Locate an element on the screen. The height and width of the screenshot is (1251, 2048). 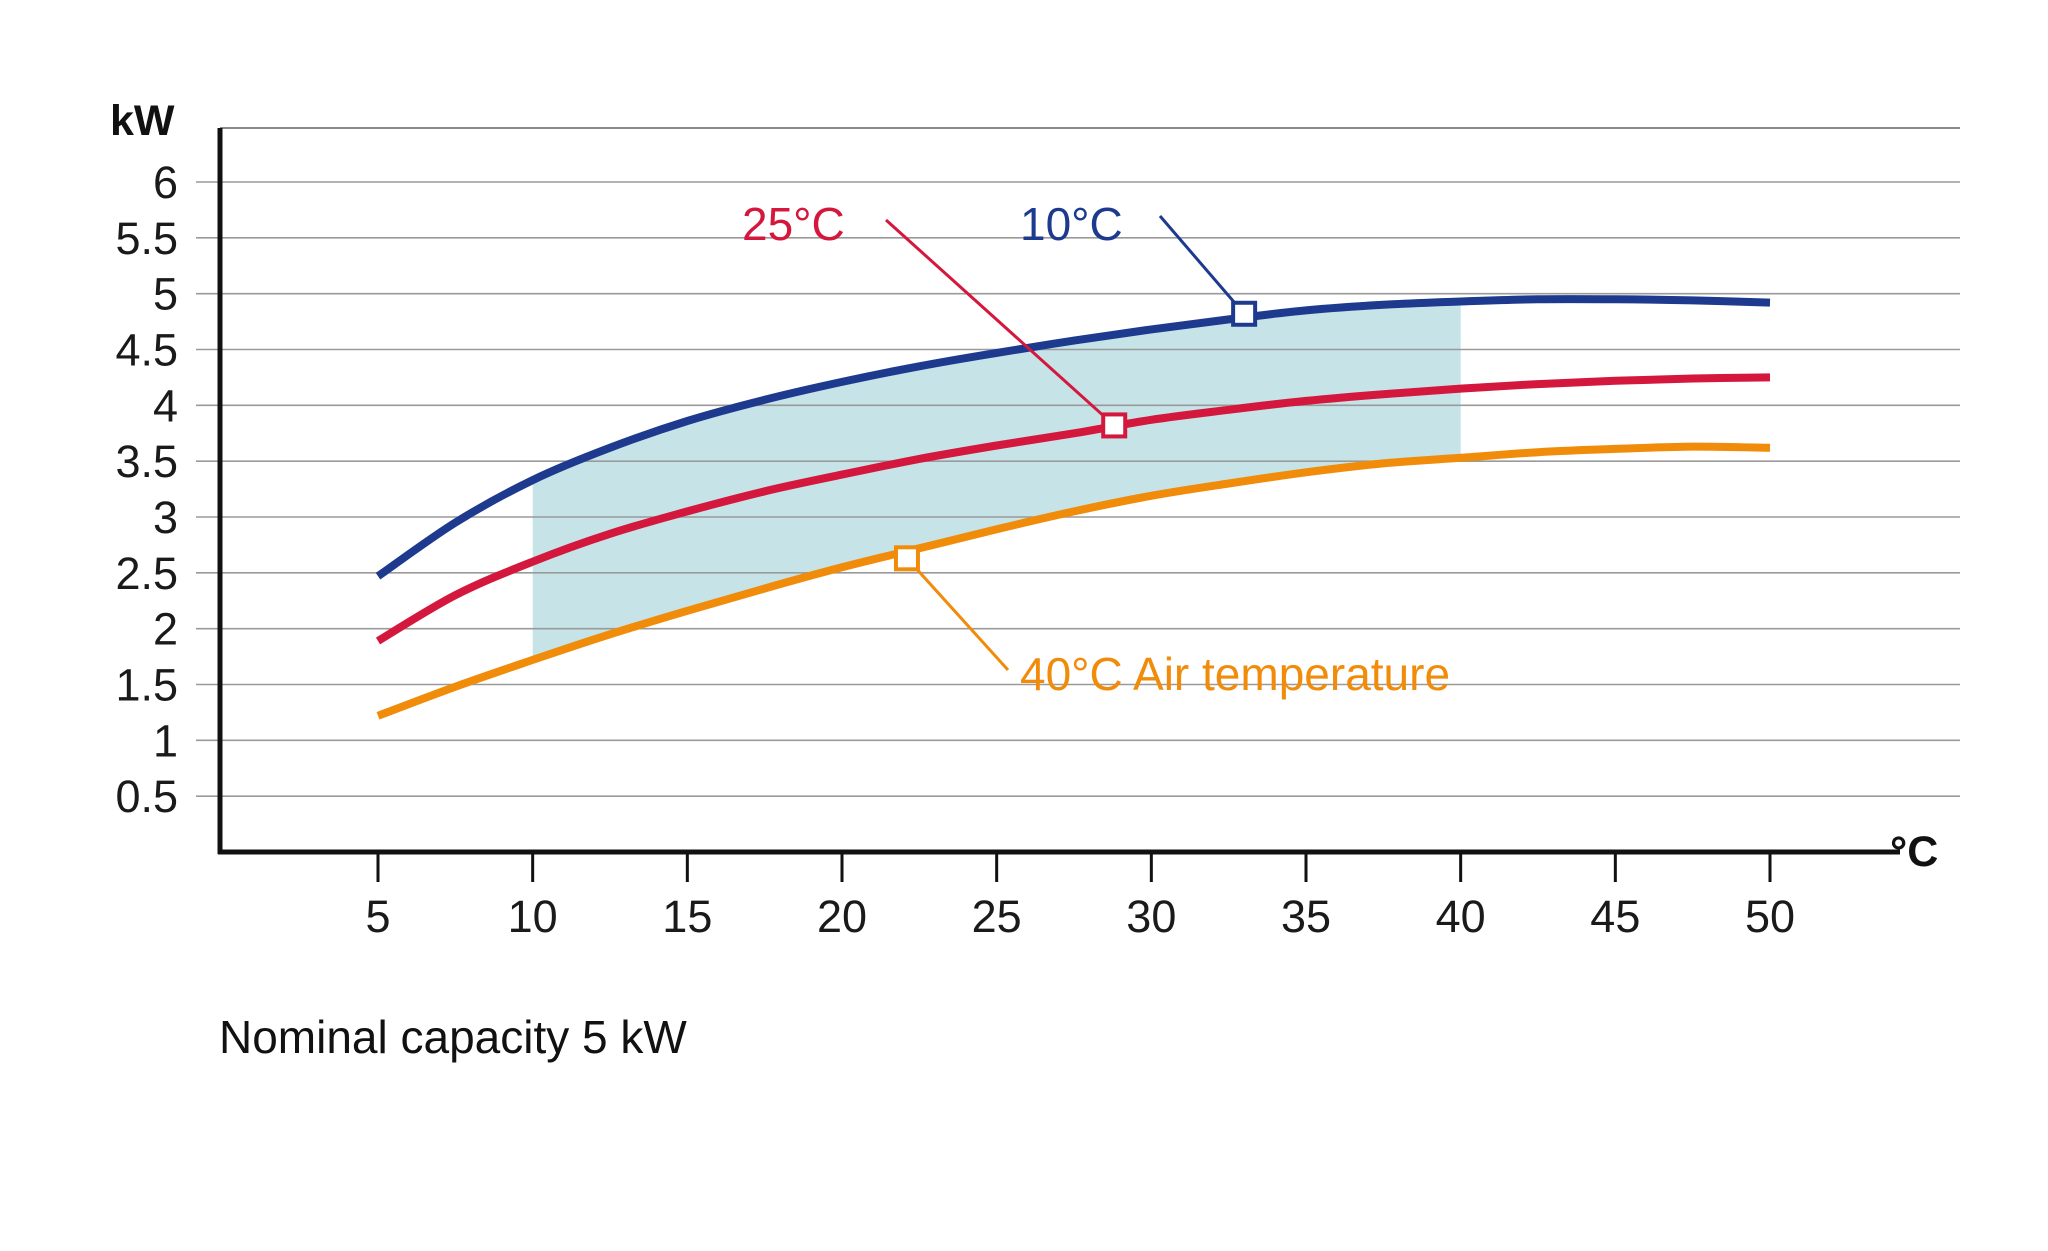
y-tick-label: 5 is located at coordinates (165, 294).